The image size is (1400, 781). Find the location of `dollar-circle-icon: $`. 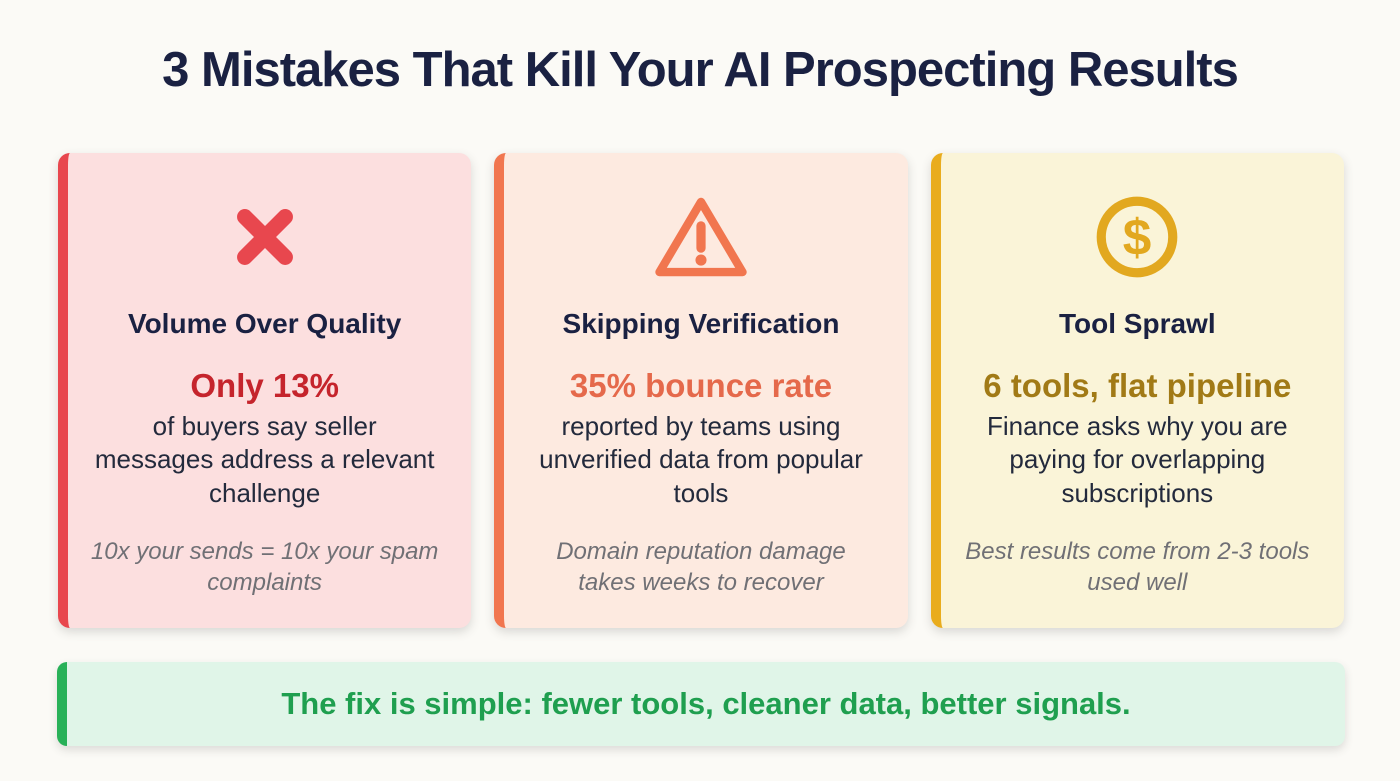

dollar-circle-icon: $ is located at coordinates (1137, 237).